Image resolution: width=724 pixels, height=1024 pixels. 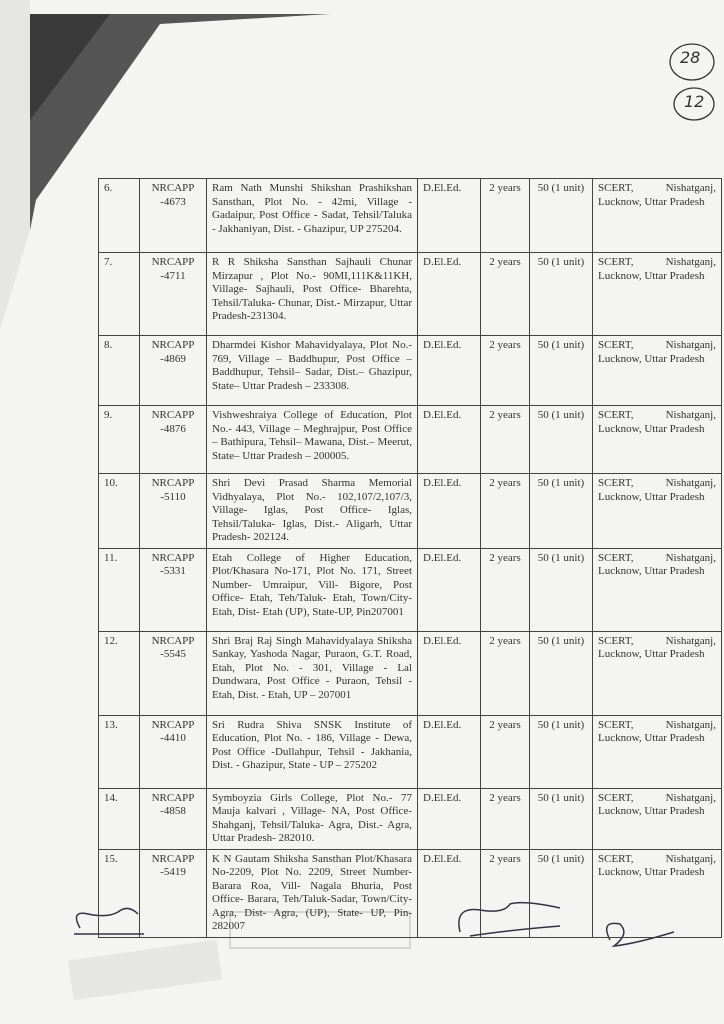 I want to click on scan-shadow-dark, so click(x=70, y=67).